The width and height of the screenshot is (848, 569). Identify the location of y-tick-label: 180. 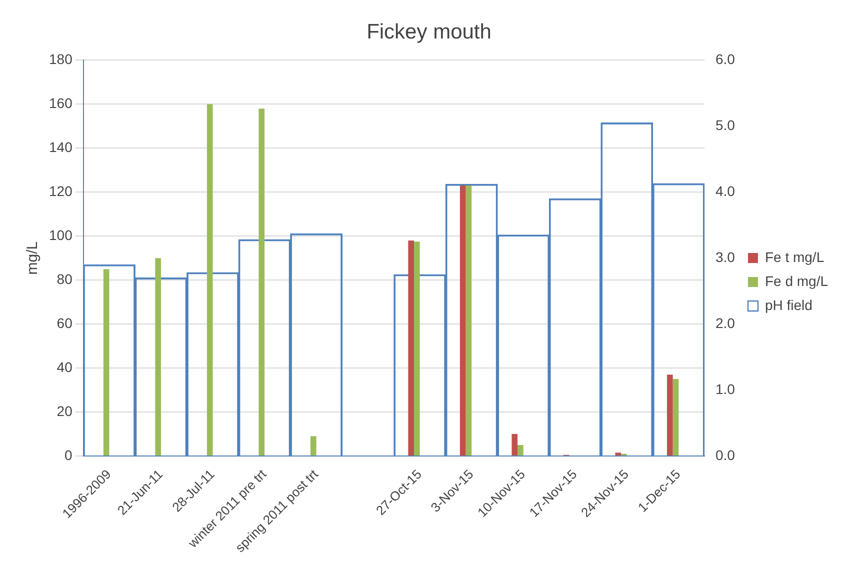
(61, 59).